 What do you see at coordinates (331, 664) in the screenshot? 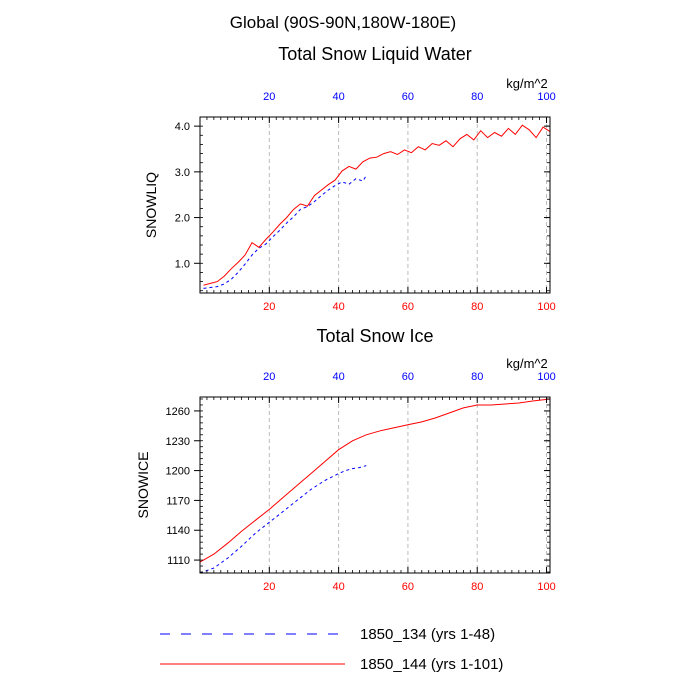
I see `legend-entry: 1850_144 (yrs 1-101)` at bounding box center [331, 664].